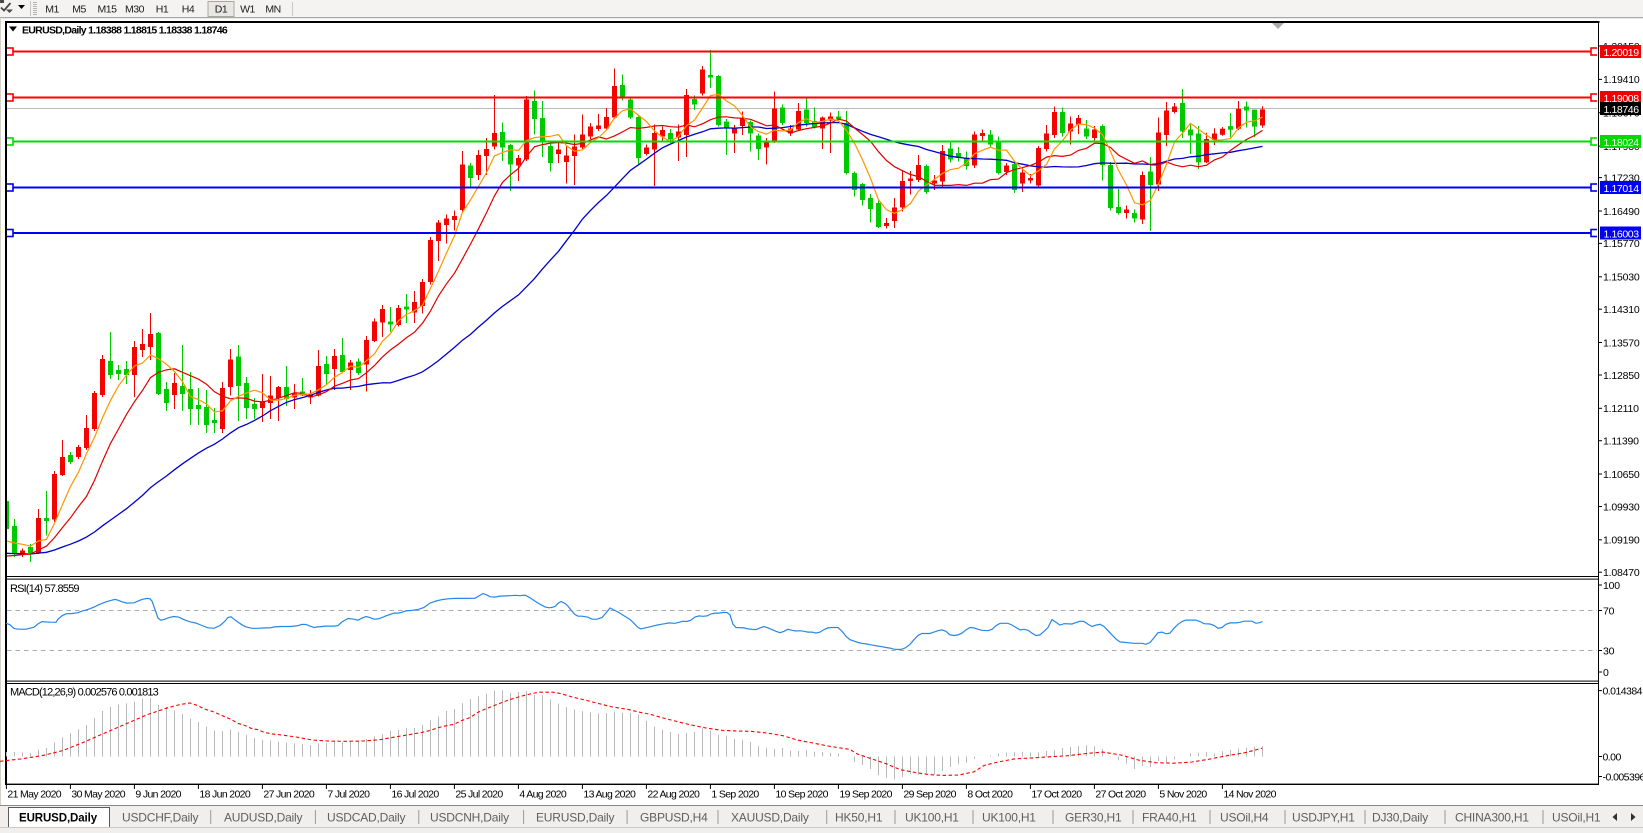 This screenshot has height=833, width=1643. Describe the element at coordinates (98, 794) in the screenshot. I see `svg-text: 30 May 2020` at that location.